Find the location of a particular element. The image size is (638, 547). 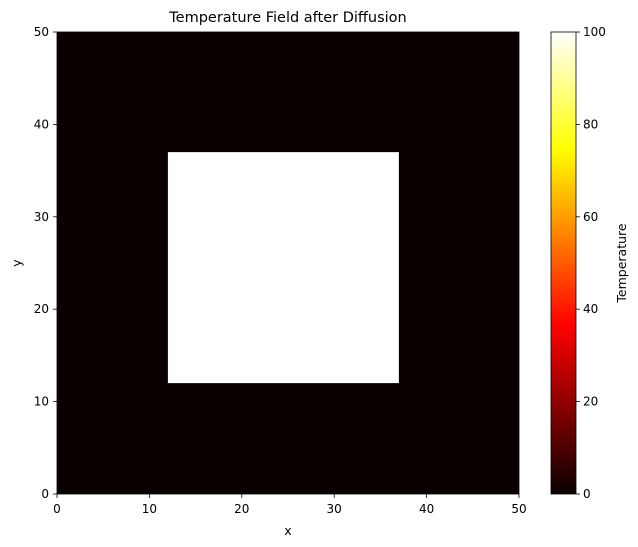

x-tick-label: 20 is located at coordinates (241, 509).